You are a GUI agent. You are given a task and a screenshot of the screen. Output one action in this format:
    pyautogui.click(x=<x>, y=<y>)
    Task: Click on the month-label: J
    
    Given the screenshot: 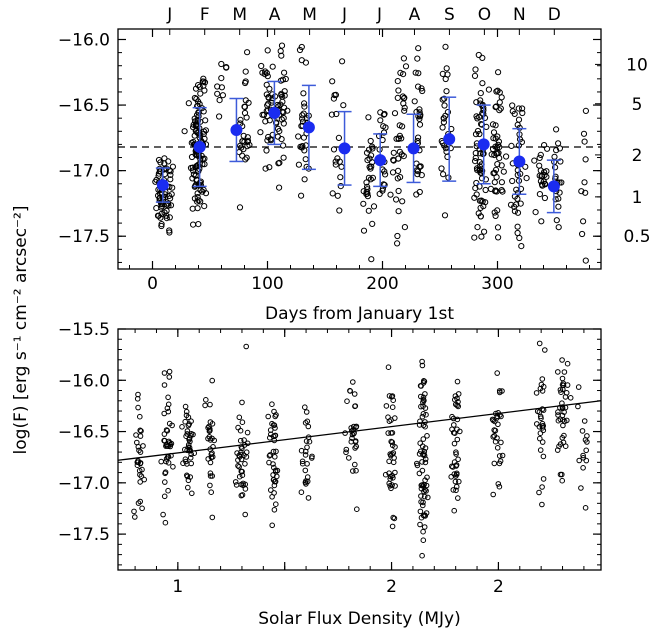 What is the action you would take?
    pyautogui.click(x=344, y=15)
    